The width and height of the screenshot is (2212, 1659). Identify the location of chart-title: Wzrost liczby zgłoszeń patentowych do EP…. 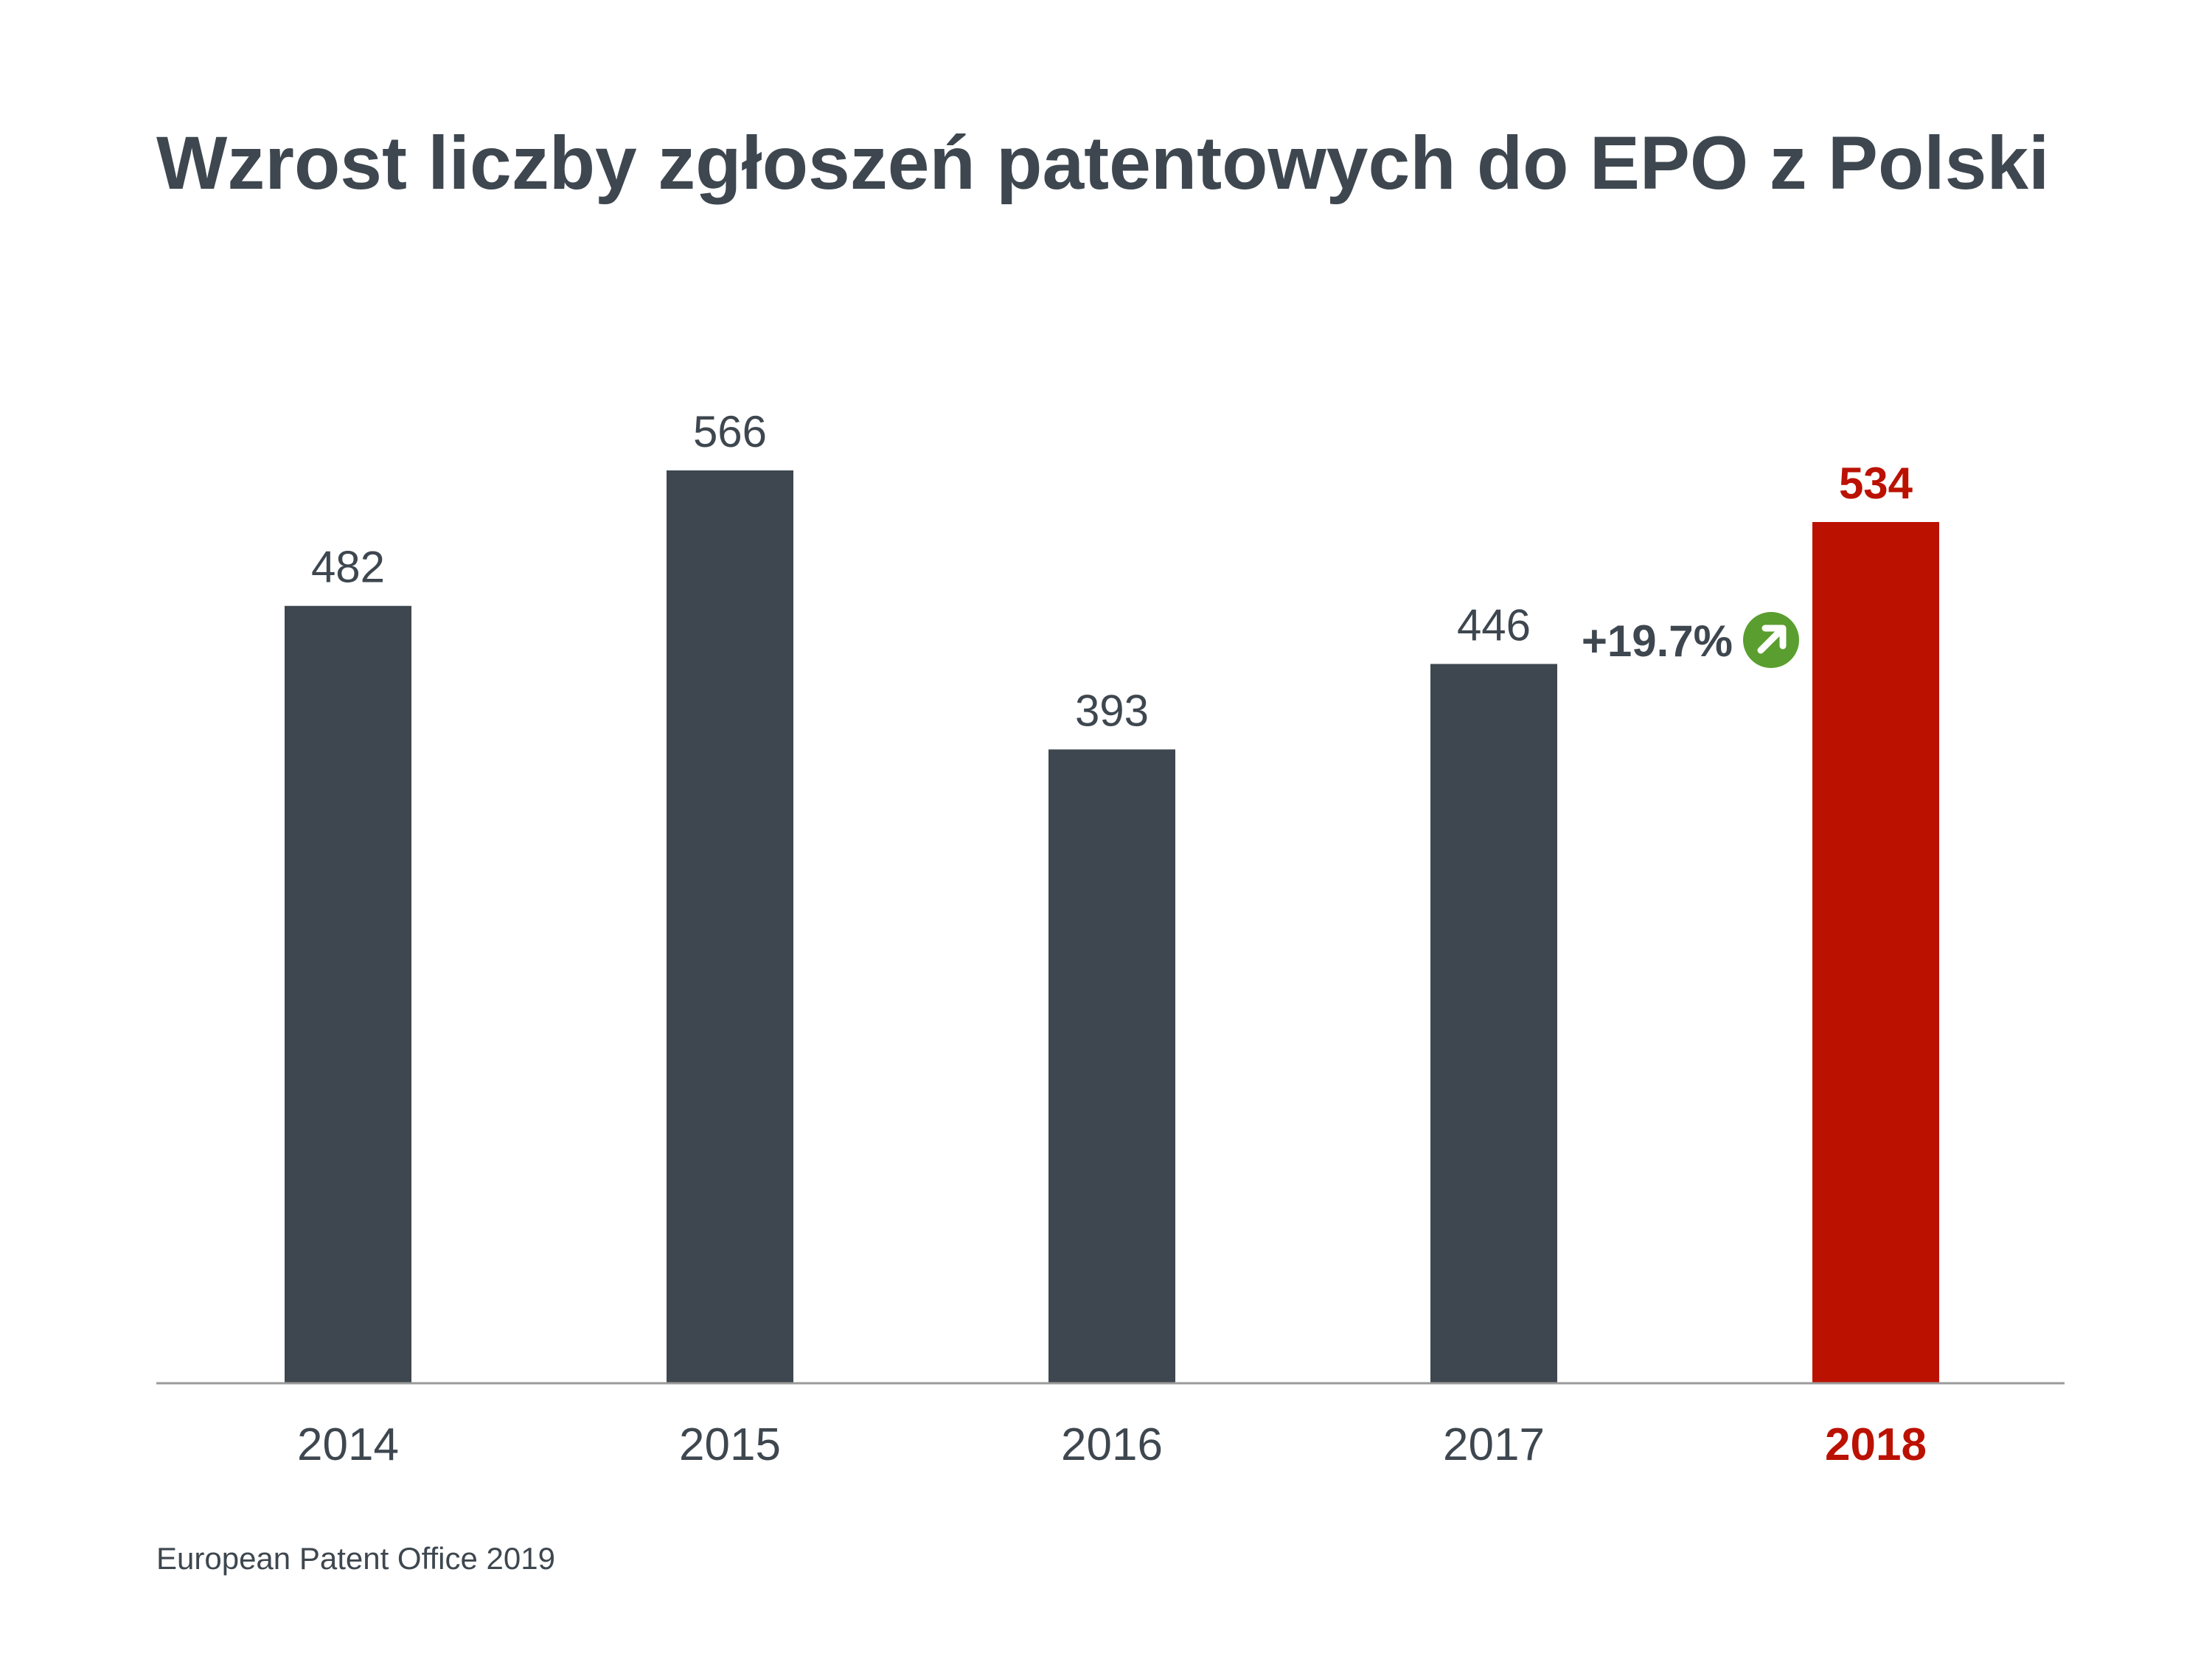
(1103, 163).